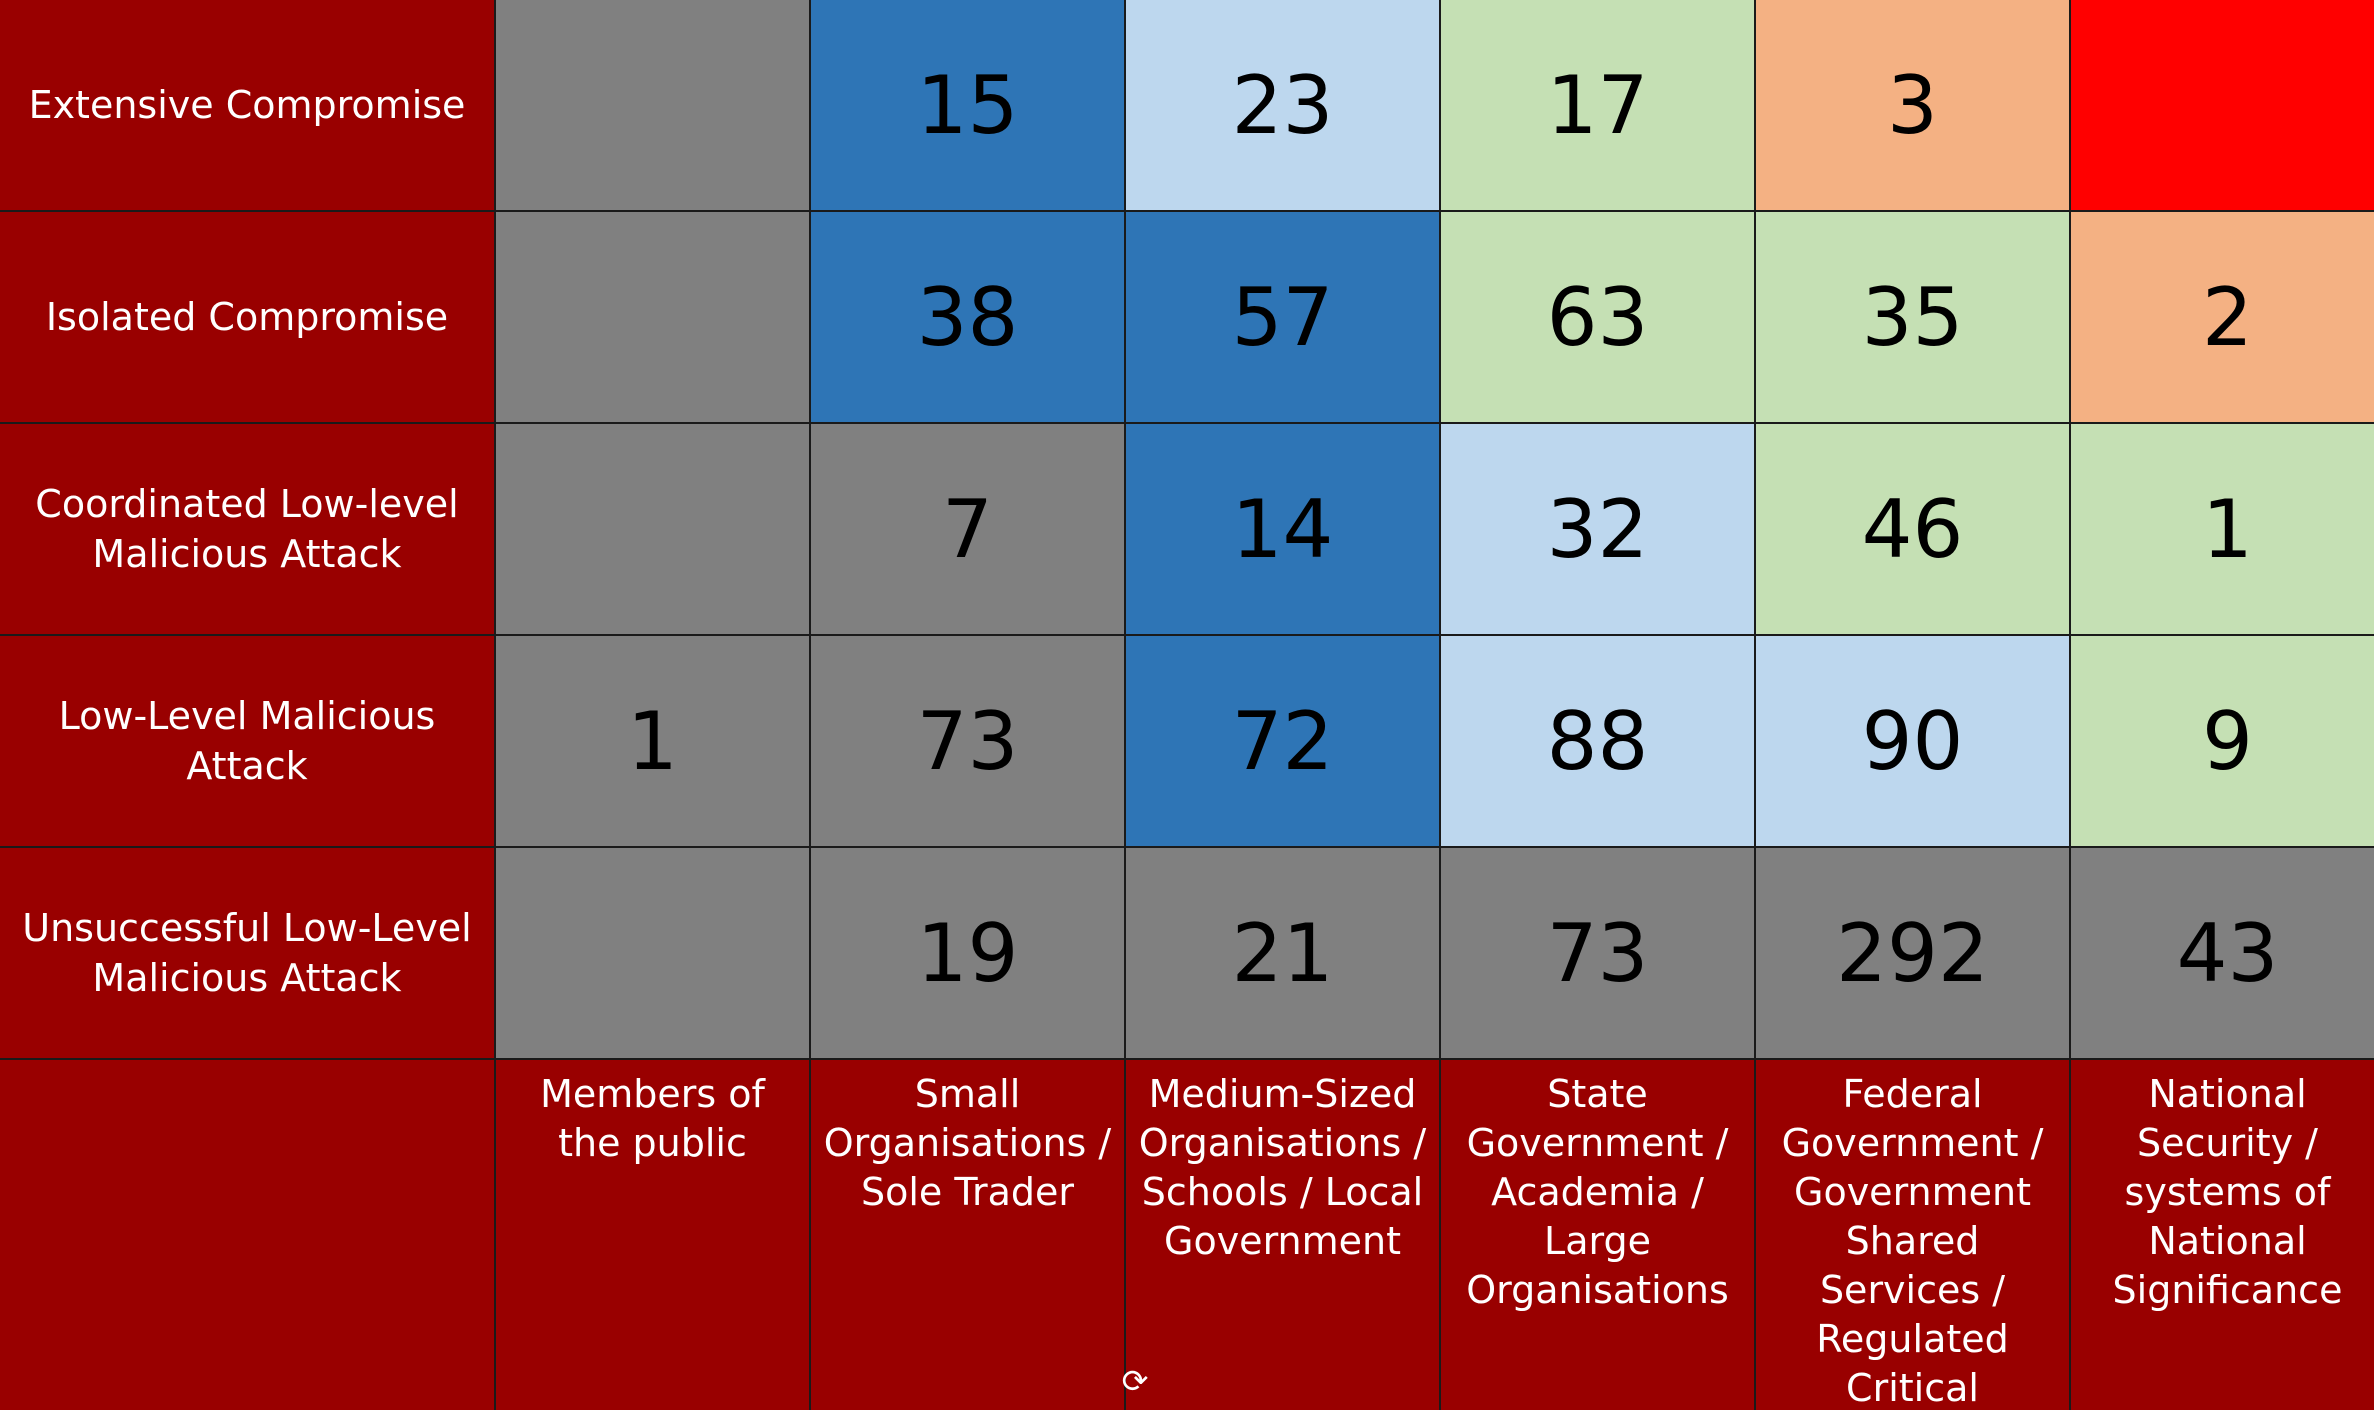 The width and height of the screenshot is (2374, 1410). Describe the element at coordinates (248, 318) in the screenshot. I see `row-label: Isolated Compromise` at that location.